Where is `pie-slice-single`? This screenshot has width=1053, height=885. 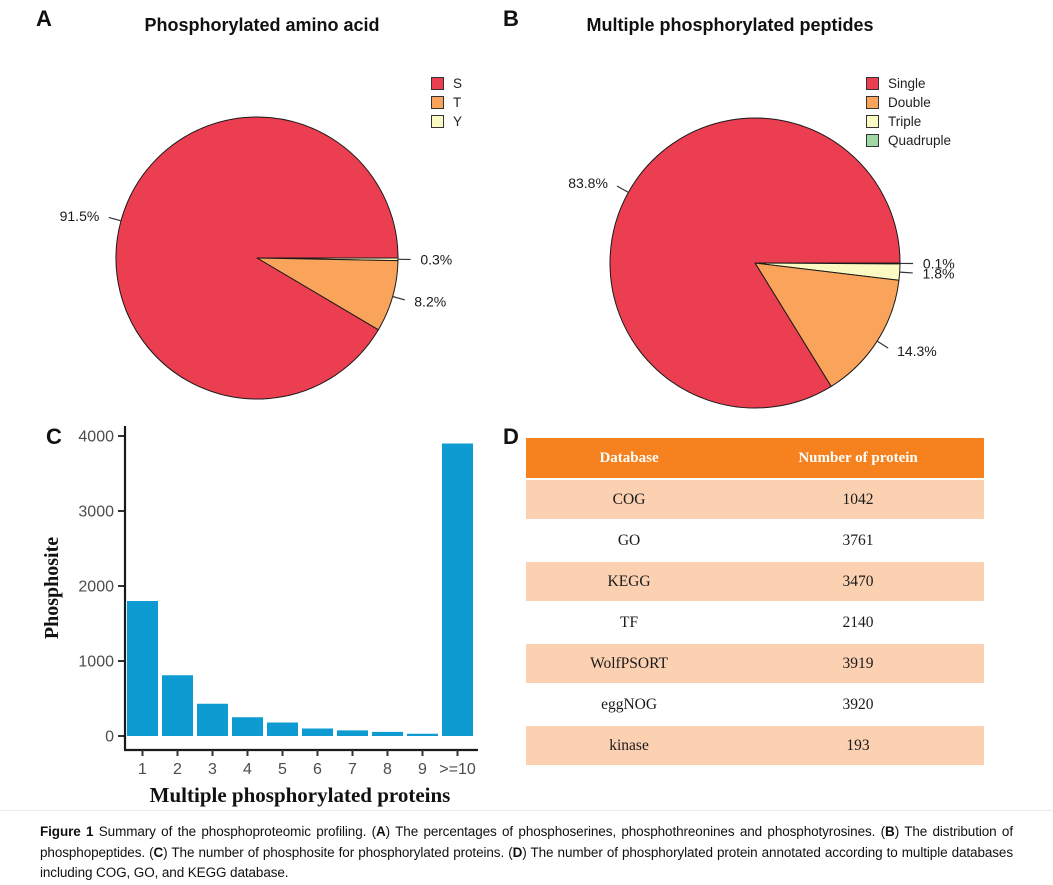
pie-slice-single is located at coordinates (755, 263).